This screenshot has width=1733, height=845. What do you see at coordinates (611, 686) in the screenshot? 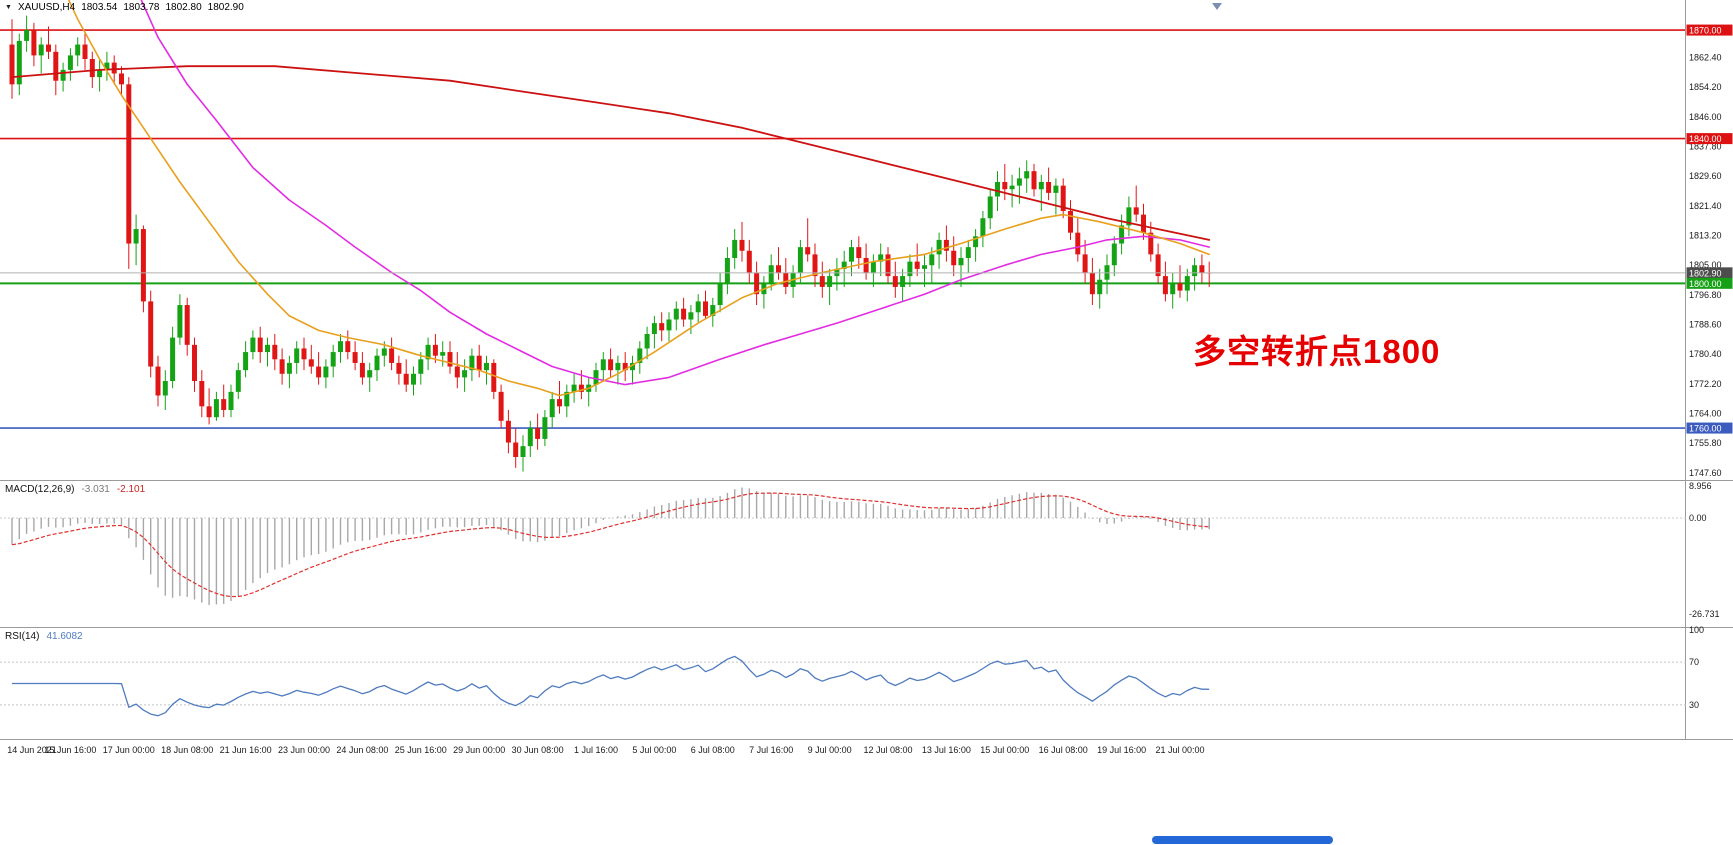
I see `rsi-line` at bounding box center [611, 686].